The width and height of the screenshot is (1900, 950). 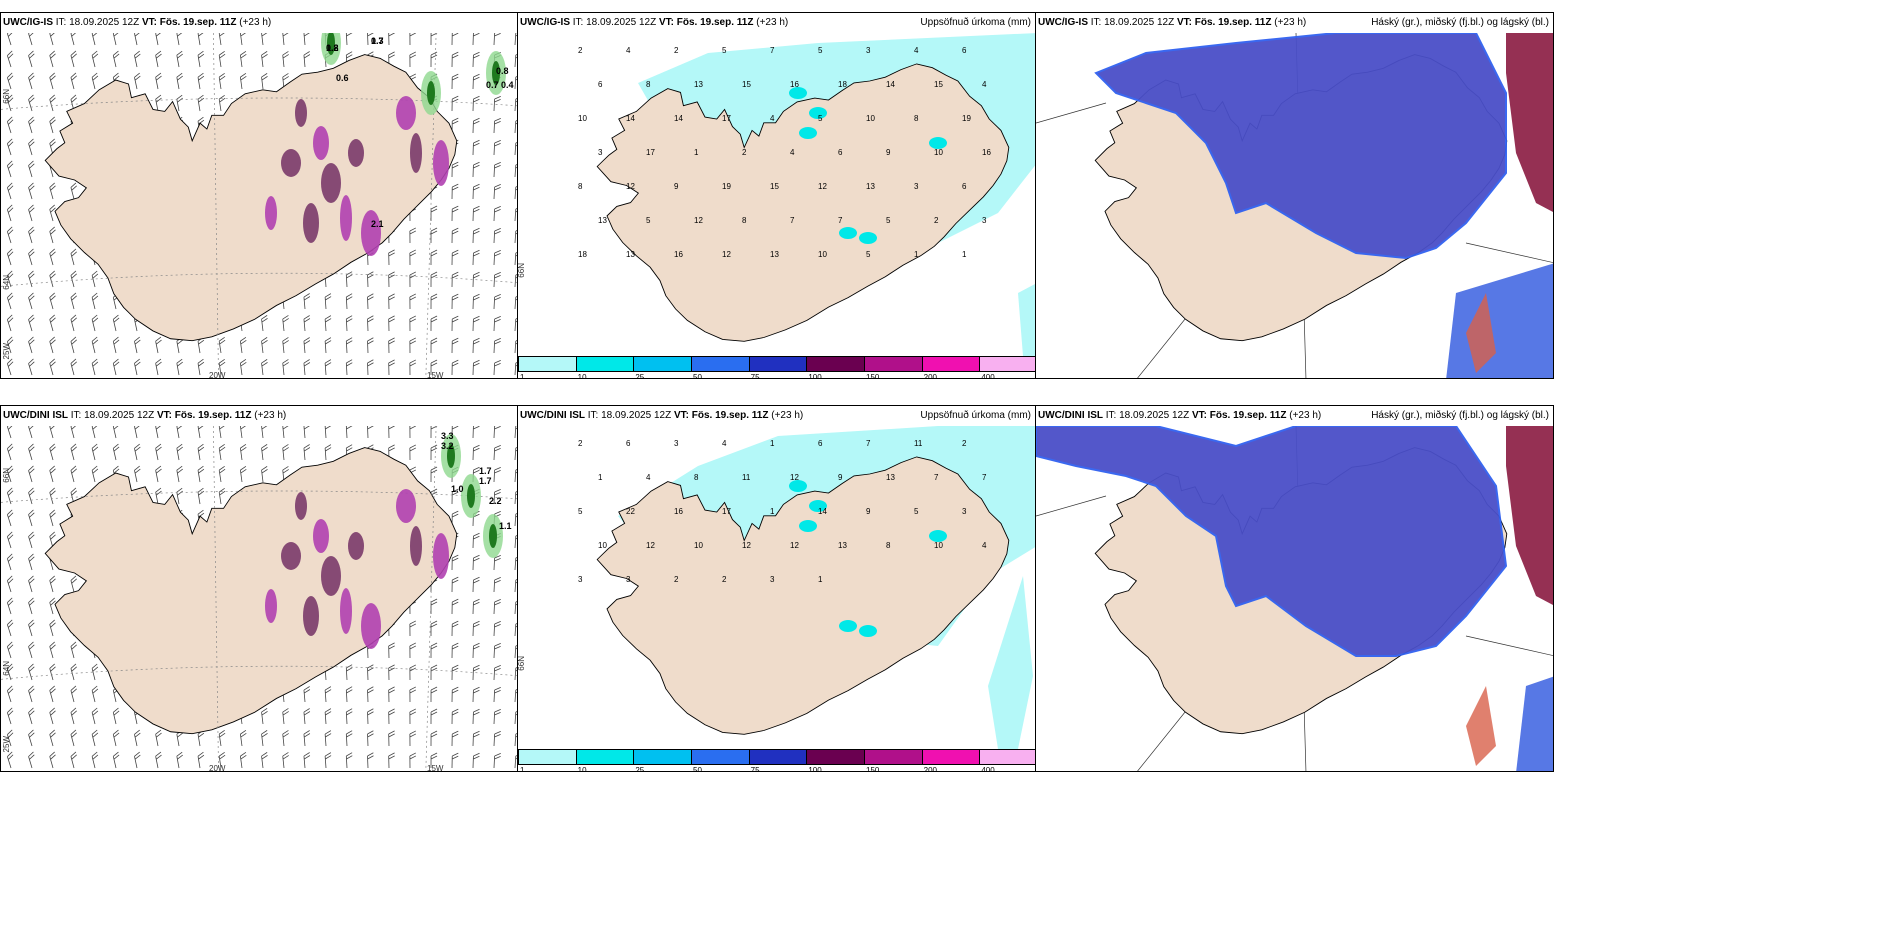 What do you see at coordinates (377, 41) in the screenshot?
I see `cloud-value-label: 0.7` at bounding box center [377, 41].